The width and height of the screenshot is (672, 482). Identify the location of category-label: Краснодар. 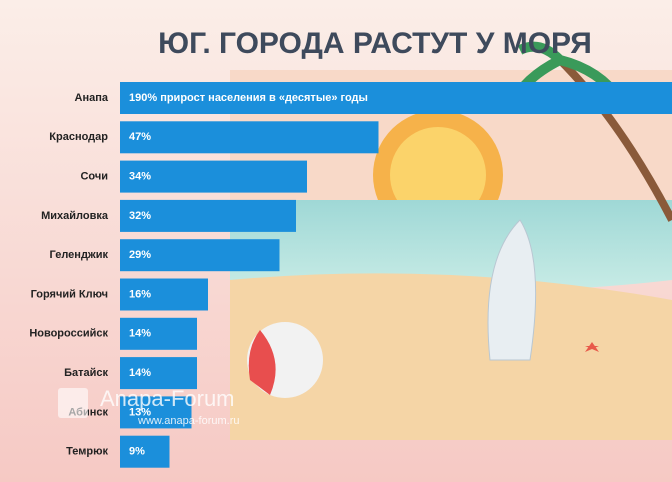
(78, 137).